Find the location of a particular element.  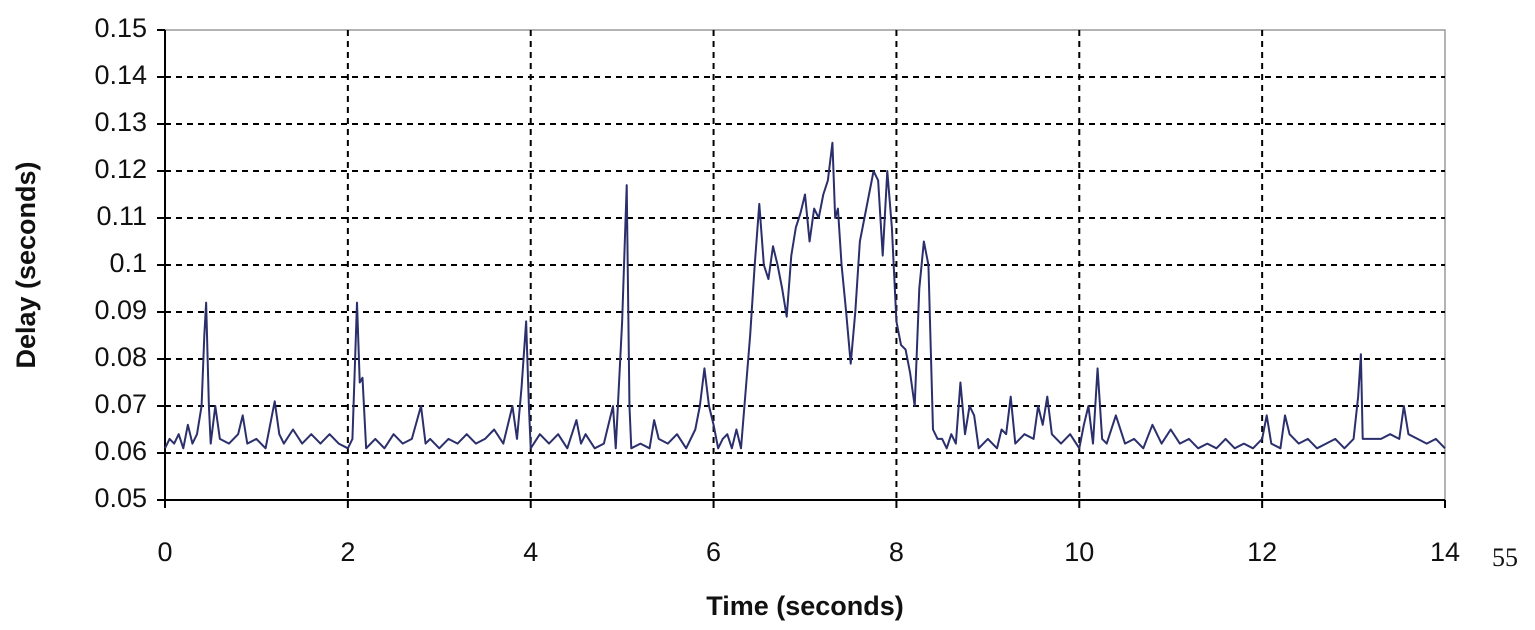

x-tick-label: 0 is located at coordinates (164, 552).